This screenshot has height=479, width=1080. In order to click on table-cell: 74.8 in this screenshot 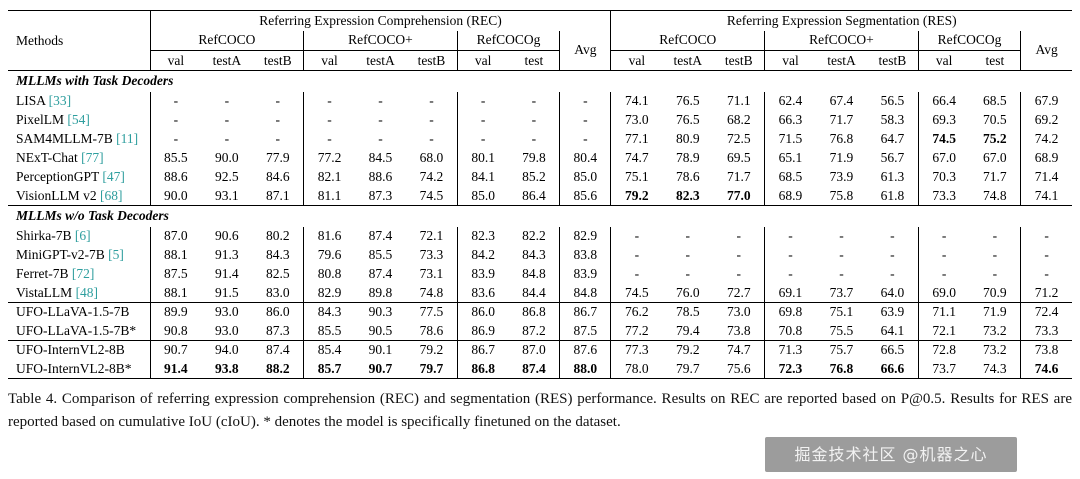, I will do `click(431, 292)`.